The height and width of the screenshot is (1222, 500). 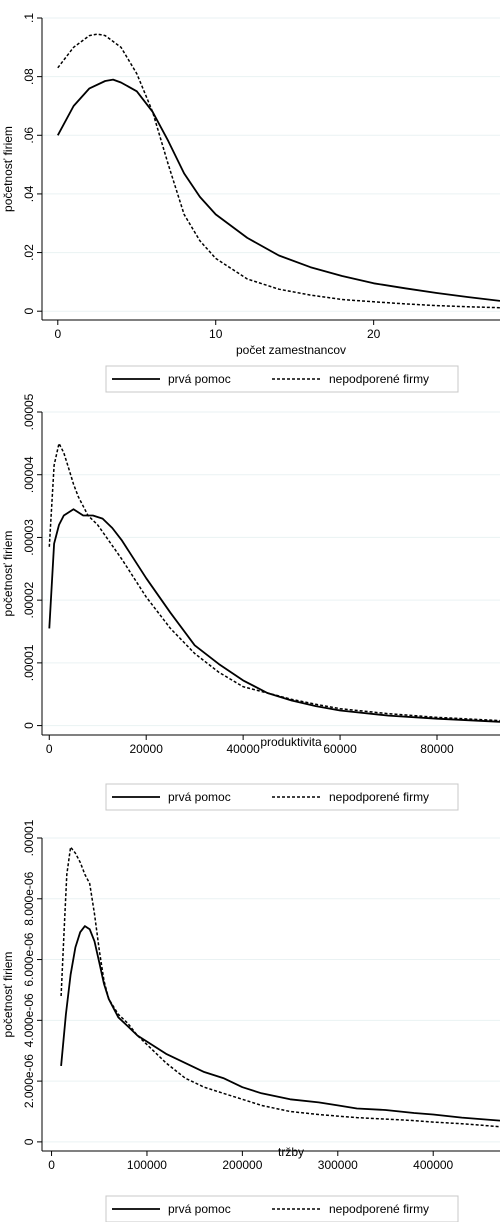 What do you see at coordinates (29, 537) in the screenshot?
I see `y-tick-label: .00003` at bounding box center [29, 537].